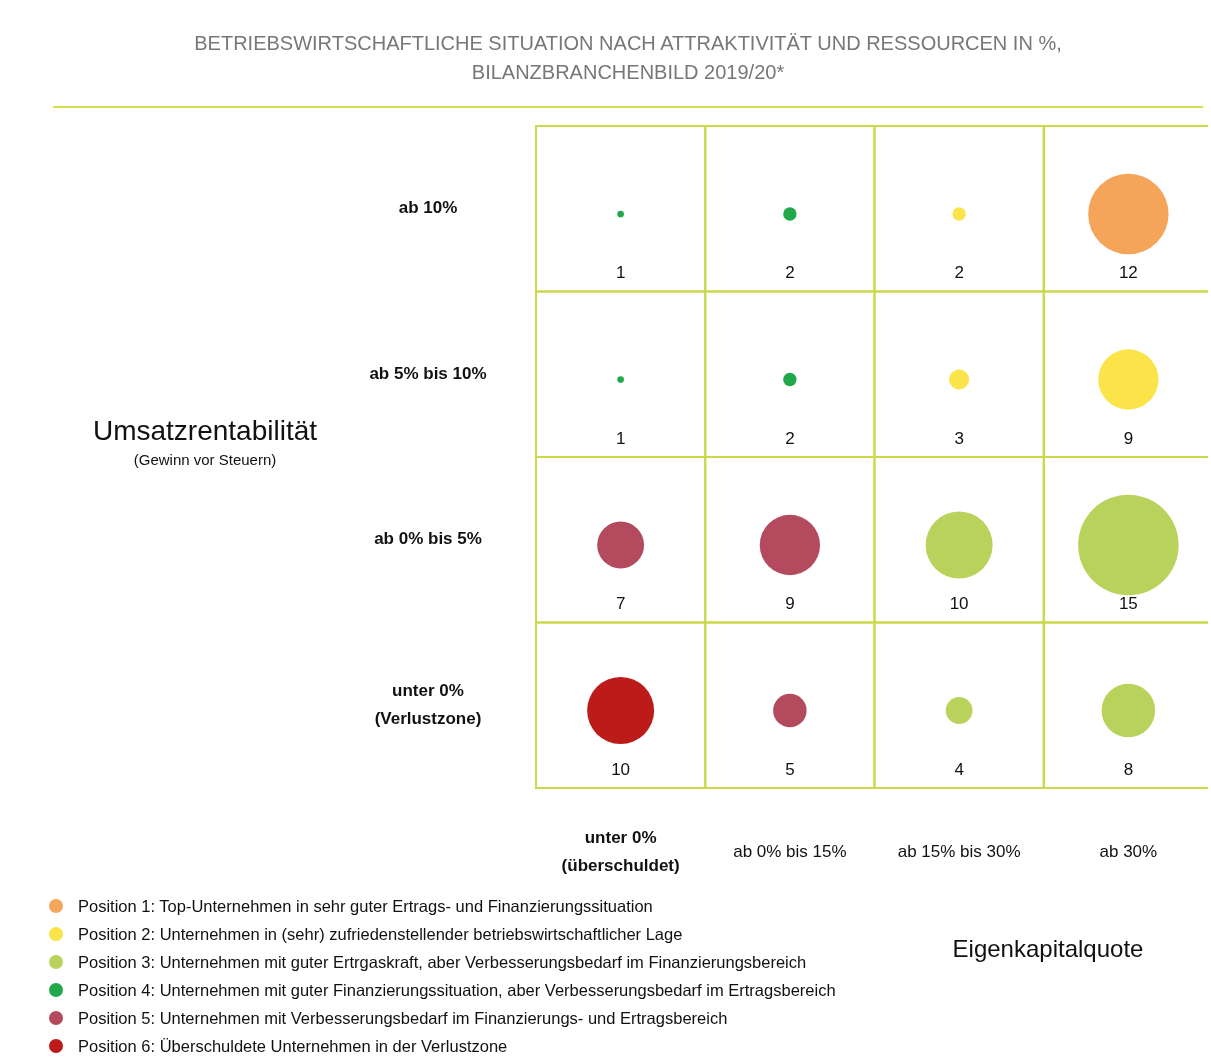 Image resolution: width=1211 pixels, height=1060 pixels. I want to click on data-label: 3, so click(959, 438).